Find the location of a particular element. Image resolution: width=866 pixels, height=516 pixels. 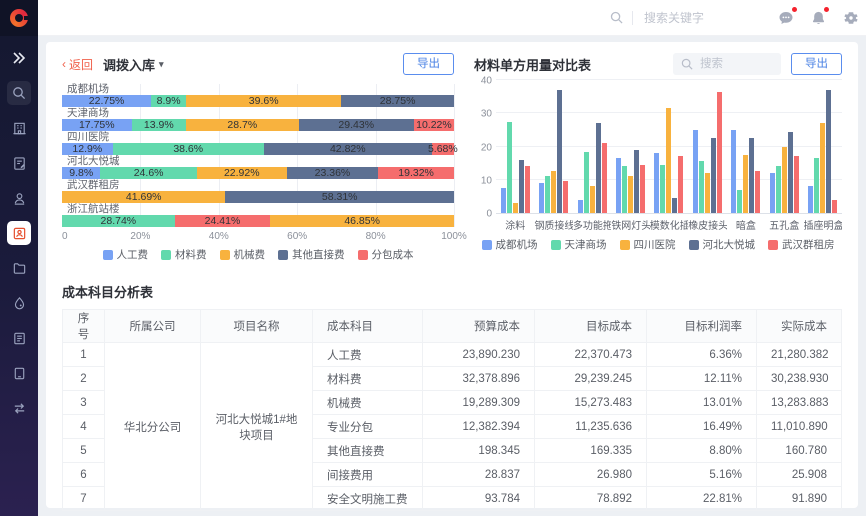

sidebar-item-folder-icon is located at coordinates (19, 268).